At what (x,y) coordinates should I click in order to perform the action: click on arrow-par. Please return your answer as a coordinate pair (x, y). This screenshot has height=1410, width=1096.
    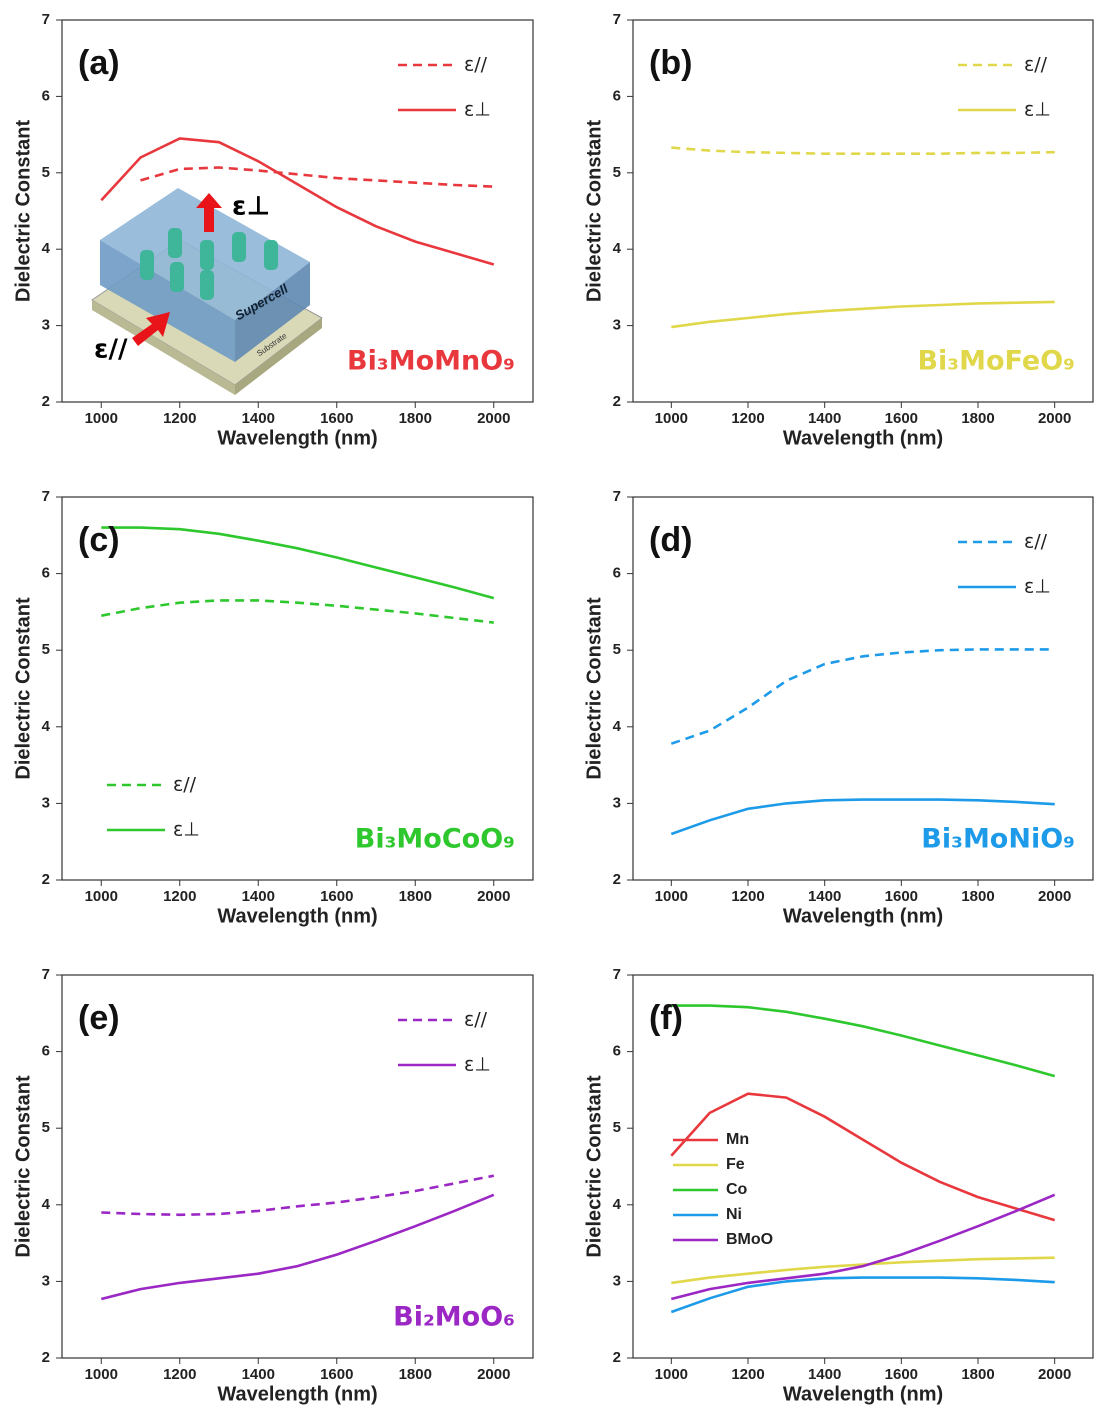
    Looking at the image, I should click on (151, 329).